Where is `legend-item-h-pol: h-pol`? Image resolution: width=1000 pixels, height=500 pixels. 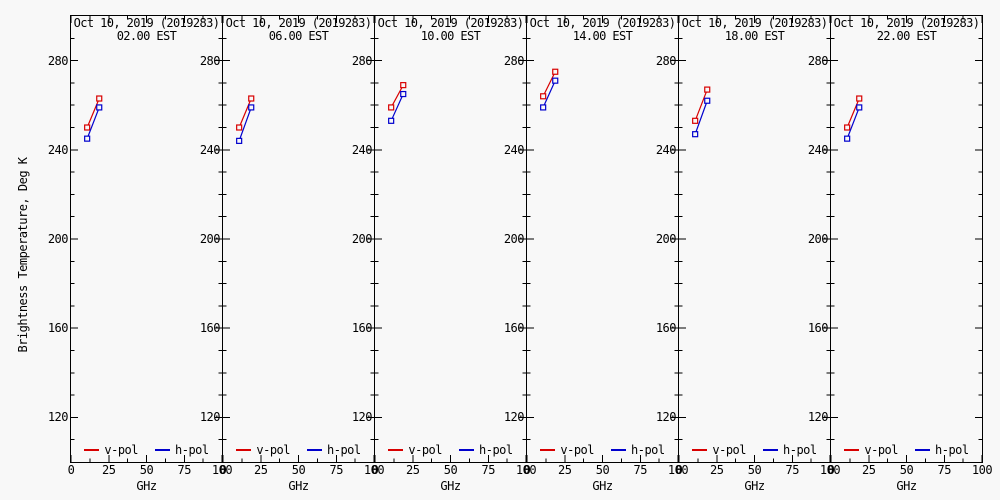
legend-item-h-pol: h-pol is located at coordinates (334, 450).